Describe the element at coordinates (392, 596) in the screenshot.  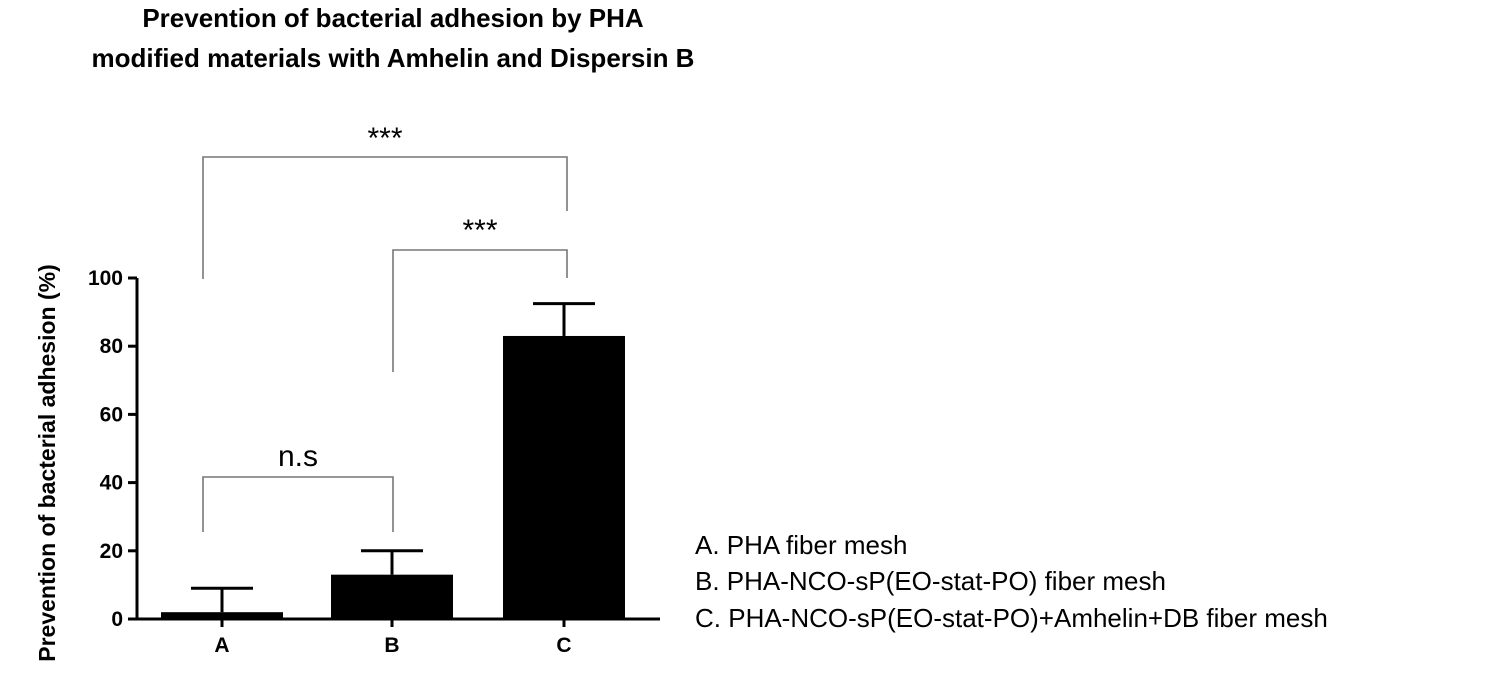
I see `bar-b` at that location.